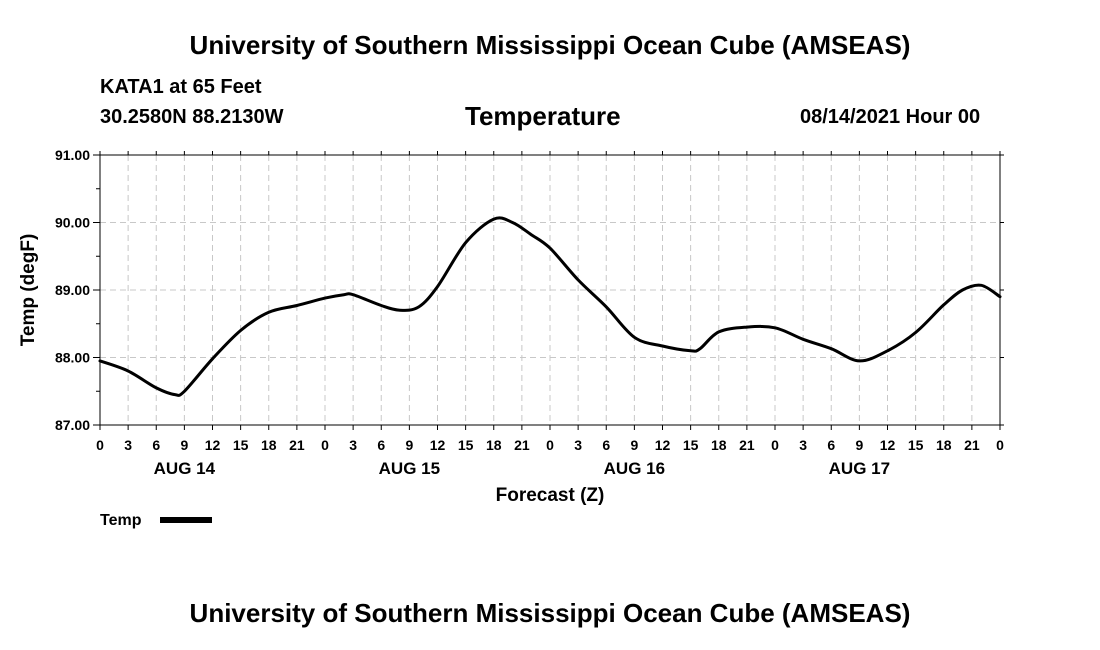  I want to click on y-tick-label: 87.00, so click(72, 425).